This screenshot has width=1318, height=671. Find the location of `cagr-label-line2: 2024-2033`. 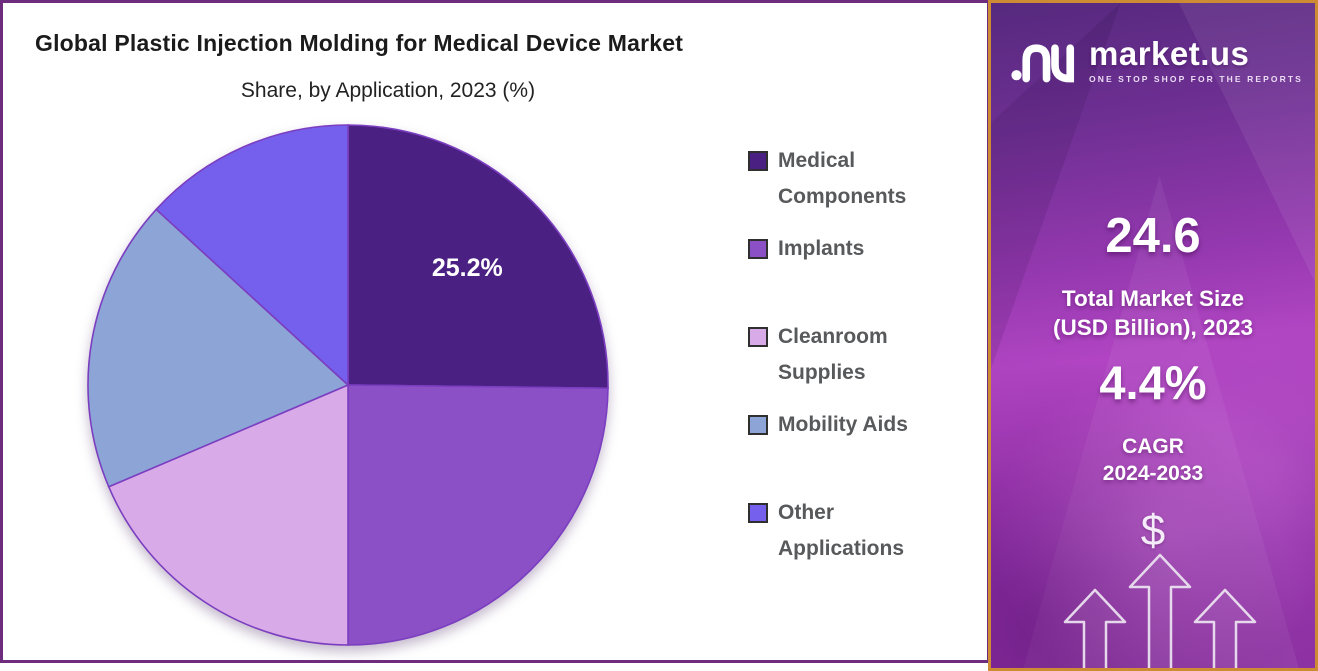

cagr-label-line2: 2024-2033 is located at coordinates (1153, 473).